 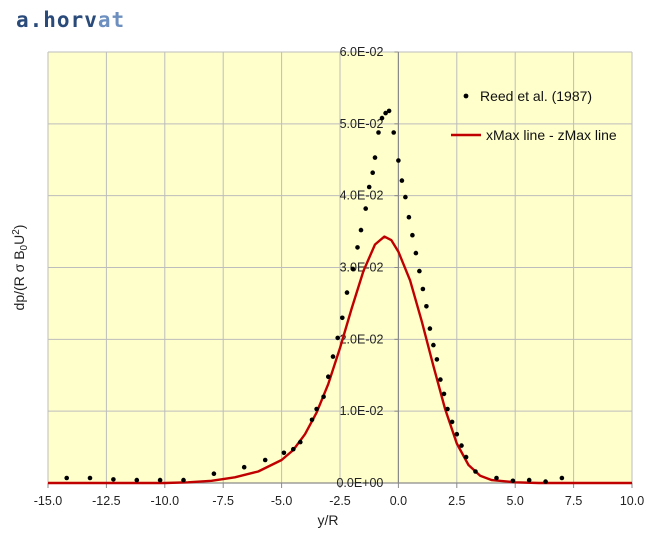 I want to click on y-tick-label: 0.0E+00, so click(x=359, y=483).